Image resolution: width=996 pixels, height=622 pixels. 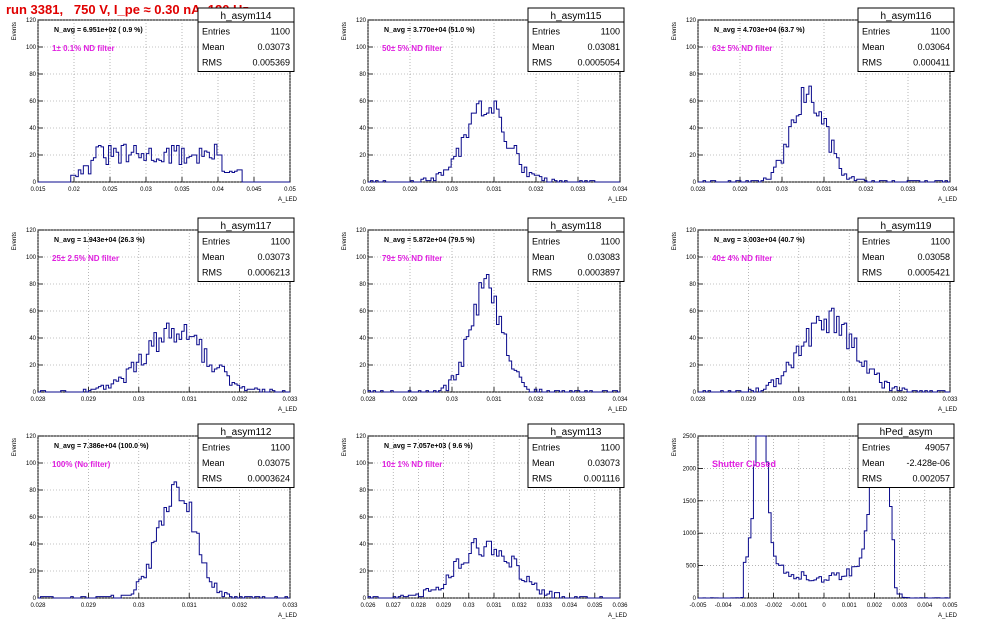 What do you see at coordinates (906, 432) in the screenshot?
I see `histogram-name: hPed_asym` at bounding box center [906, 432].